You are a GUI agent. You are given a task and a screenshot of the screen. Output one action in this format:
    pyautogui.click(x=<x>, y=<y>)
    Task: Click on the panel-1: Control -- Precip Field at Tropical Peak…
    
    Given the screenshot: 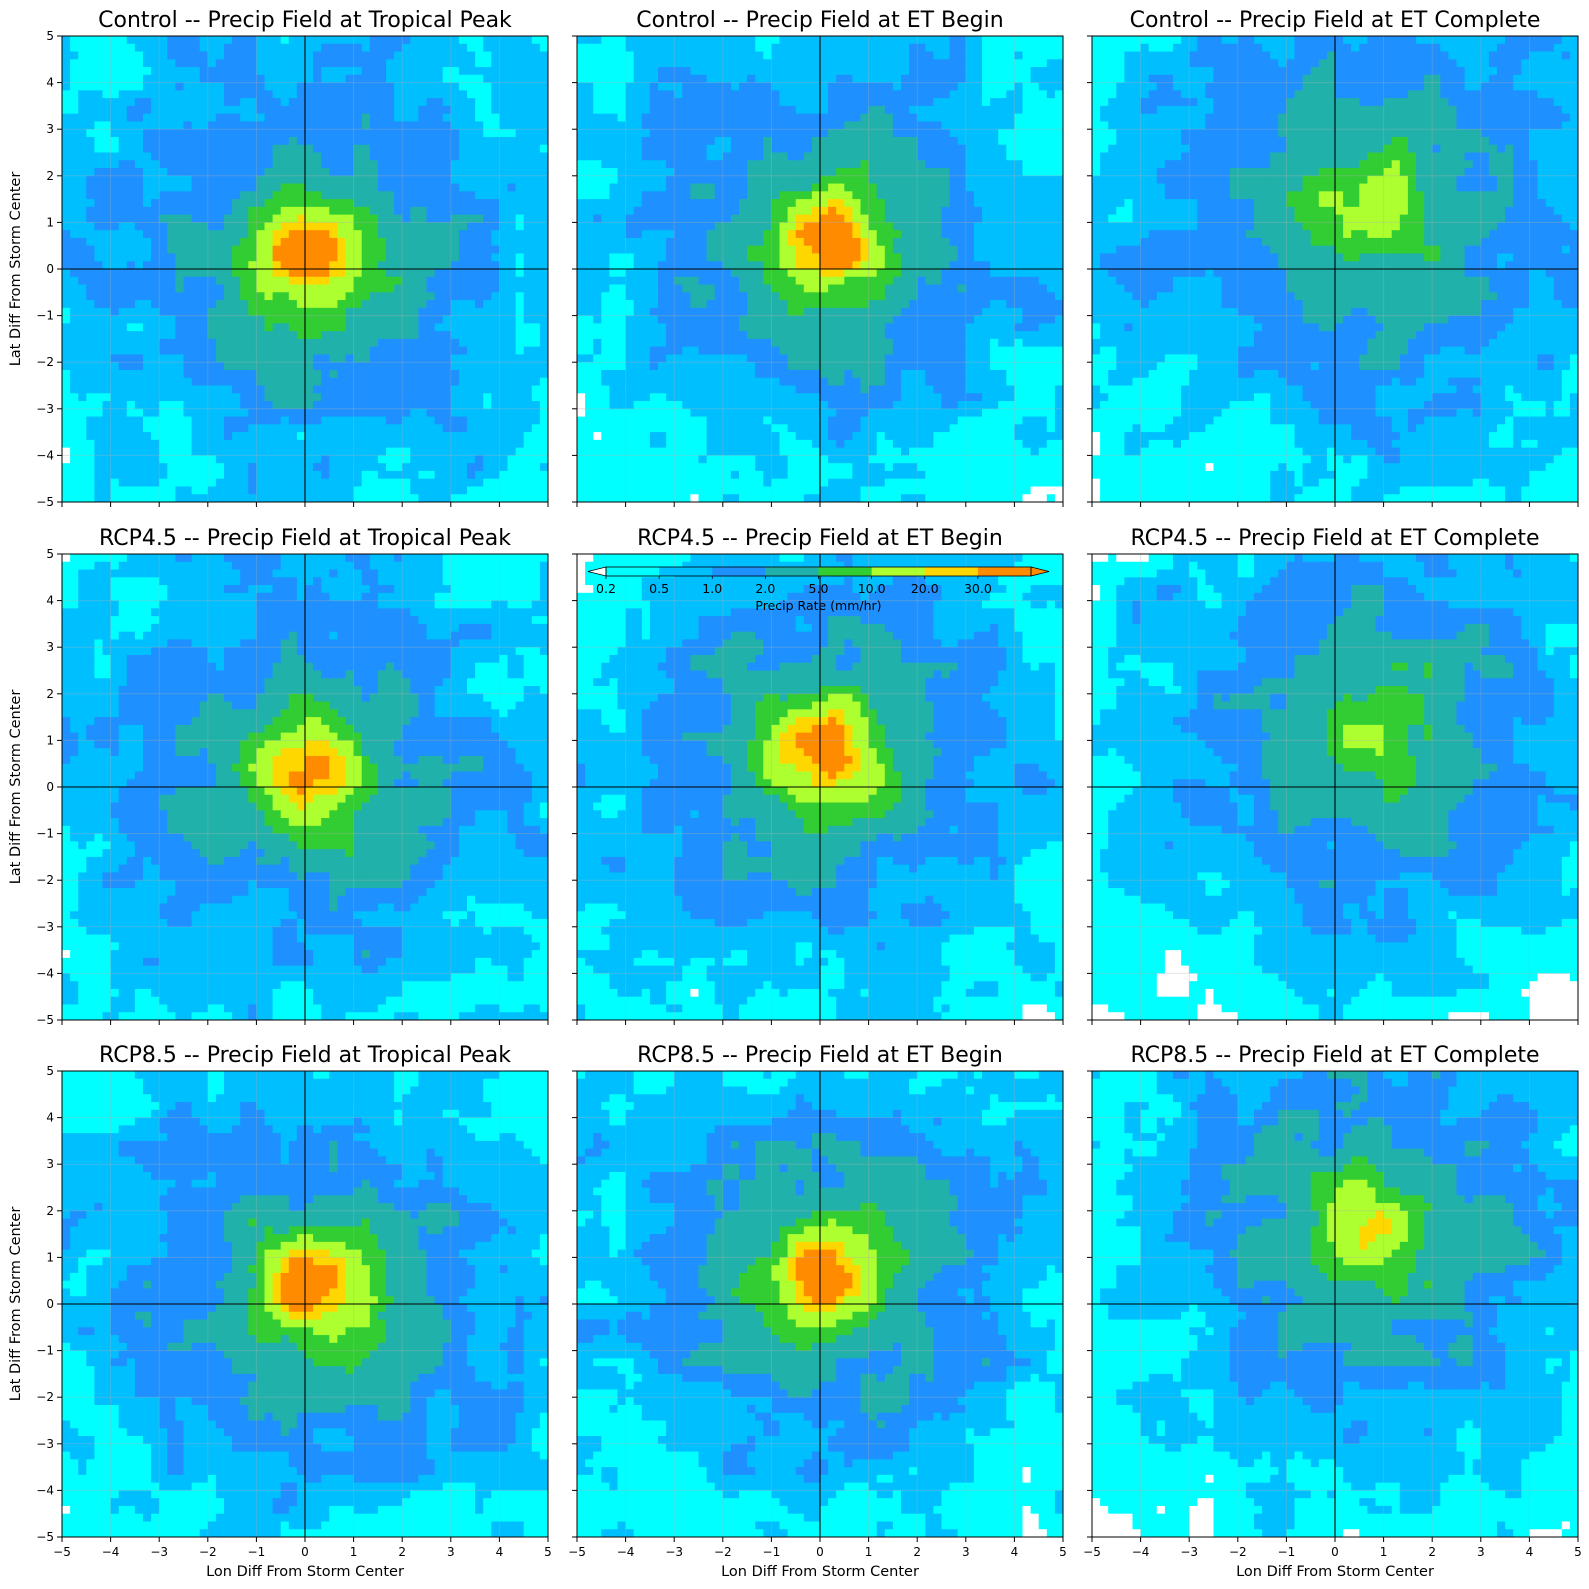 What is the action you would take?
    pyautogui.click(x=278, y=258)
    